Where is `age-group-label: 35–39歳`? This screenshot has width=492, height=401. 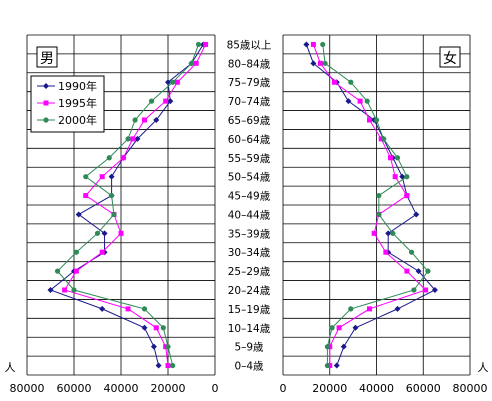 age-group-label: 35–39歳 is located at coordinates (249, 234).